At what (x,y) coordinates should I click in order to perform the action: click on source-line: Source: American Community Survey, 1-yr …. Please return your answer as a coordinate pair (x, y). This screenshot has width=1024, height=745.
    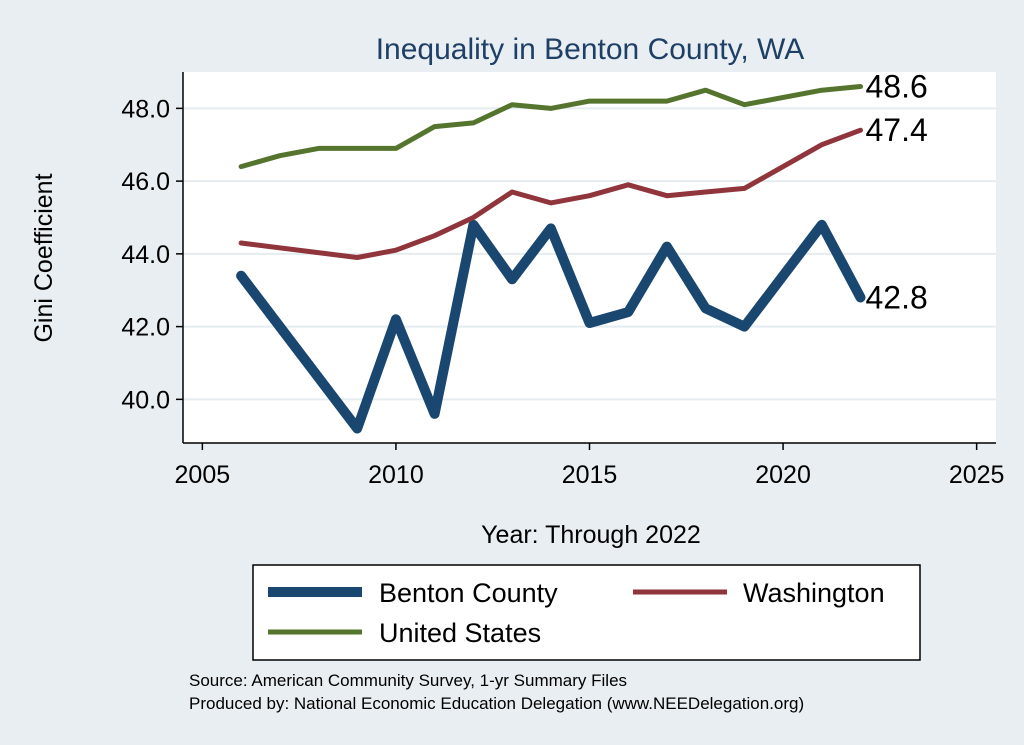
    Looking at the image, I should click on (408, 680).